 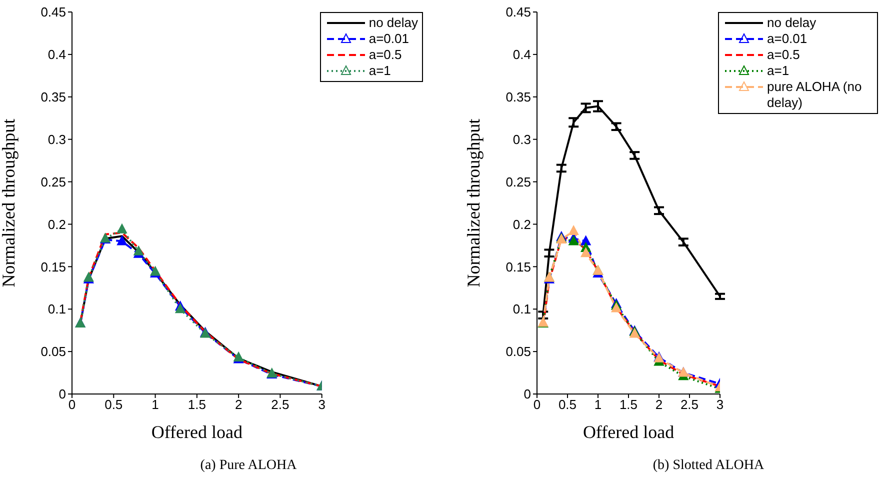 What do you see at coordinates (709, 466) in the screenshot?
I see `text: (b) Slotted ALOHA` at bounding box center [709, 466].